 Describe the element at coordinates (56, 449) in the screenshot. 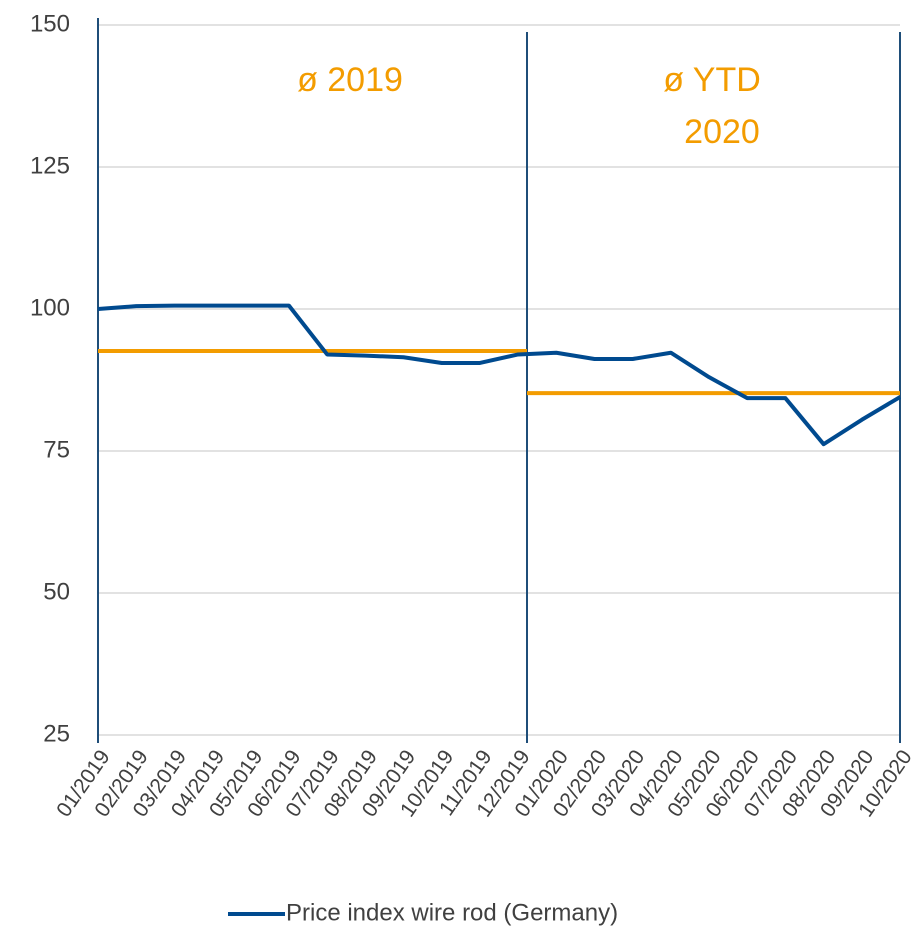

I see `y-tick-label: 75` at that location.